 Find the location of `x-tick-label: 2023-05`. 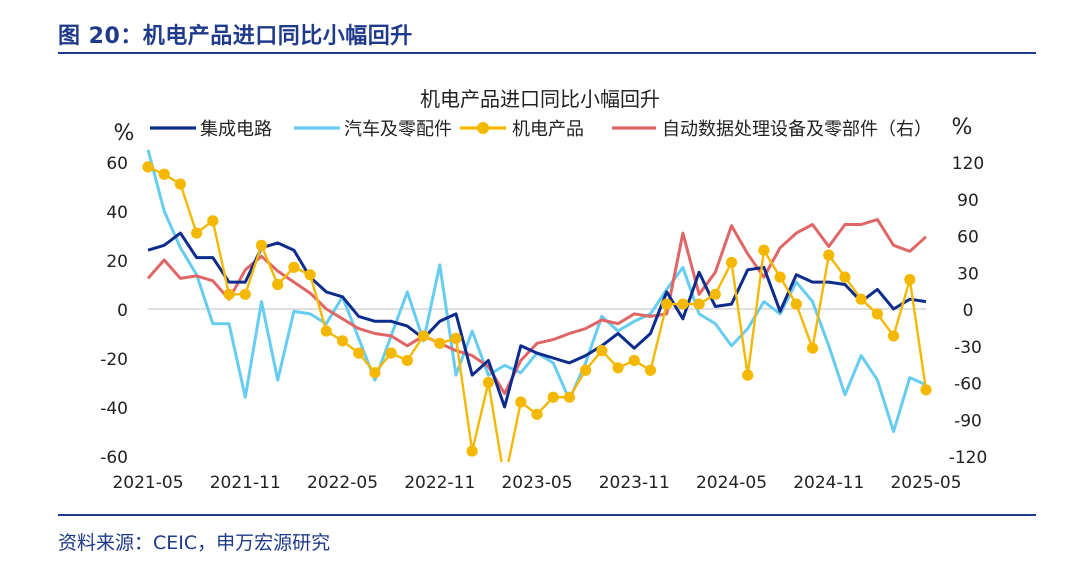

x-tick-label: 2023-05 is located at coordinates (536, 483).